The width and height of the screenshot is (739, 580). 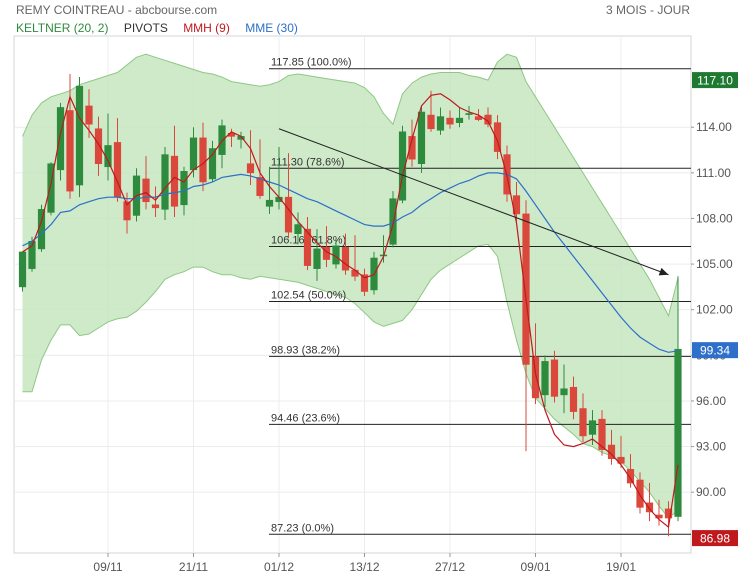 What do you see at coordinates (621, 567) in the screenshot?
I see `x-tick-label-6: 19/01` at bounding box center [621, 567].